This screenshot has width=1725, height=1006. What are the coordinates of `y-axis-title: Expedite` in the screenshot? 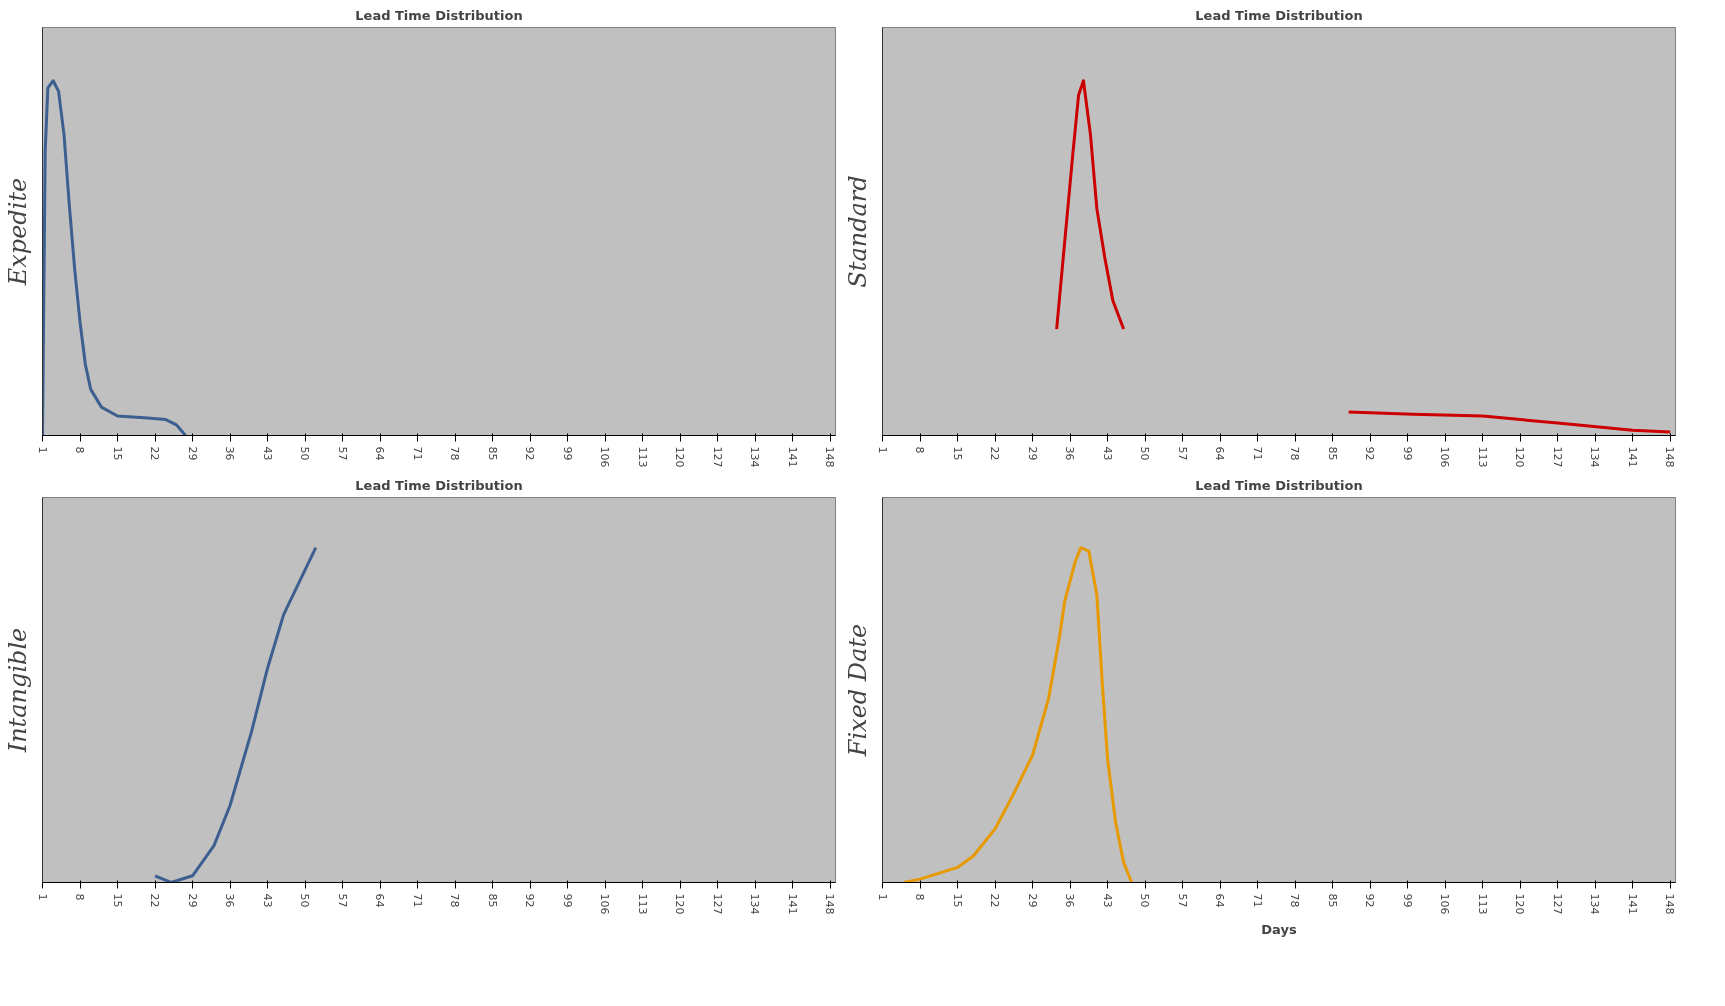 It's located at (17, 232).